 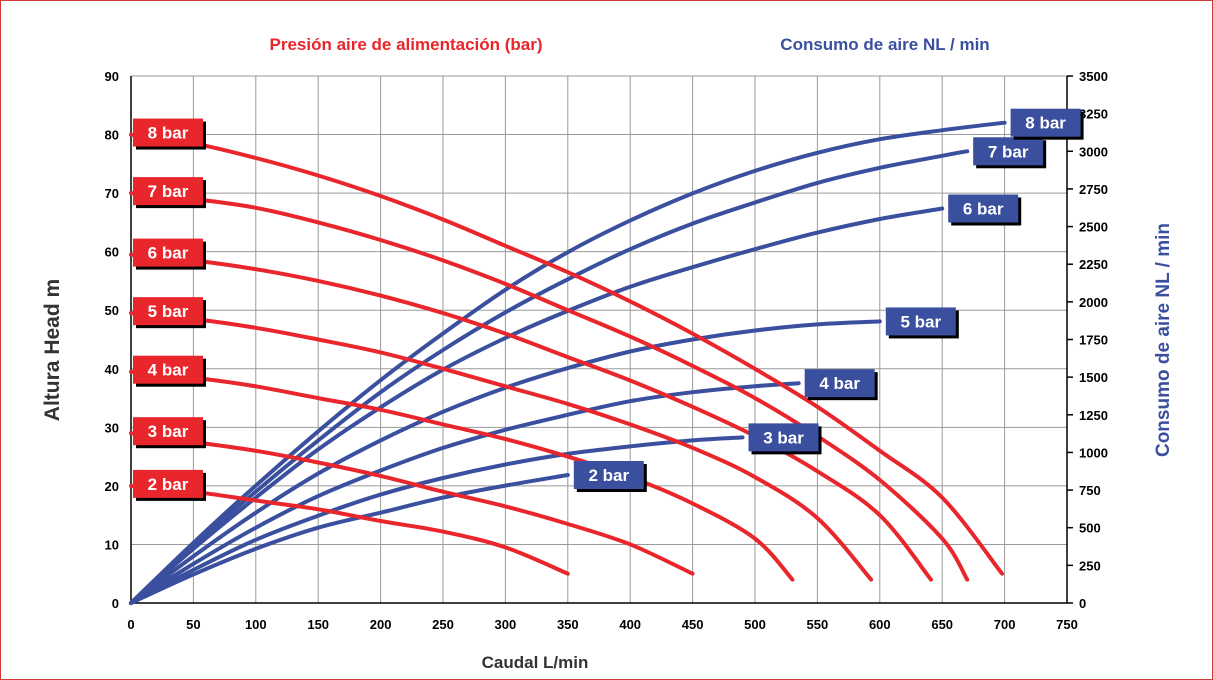 I want to click on y-right-tick-label: 2500, so click(x=1093, y=227).